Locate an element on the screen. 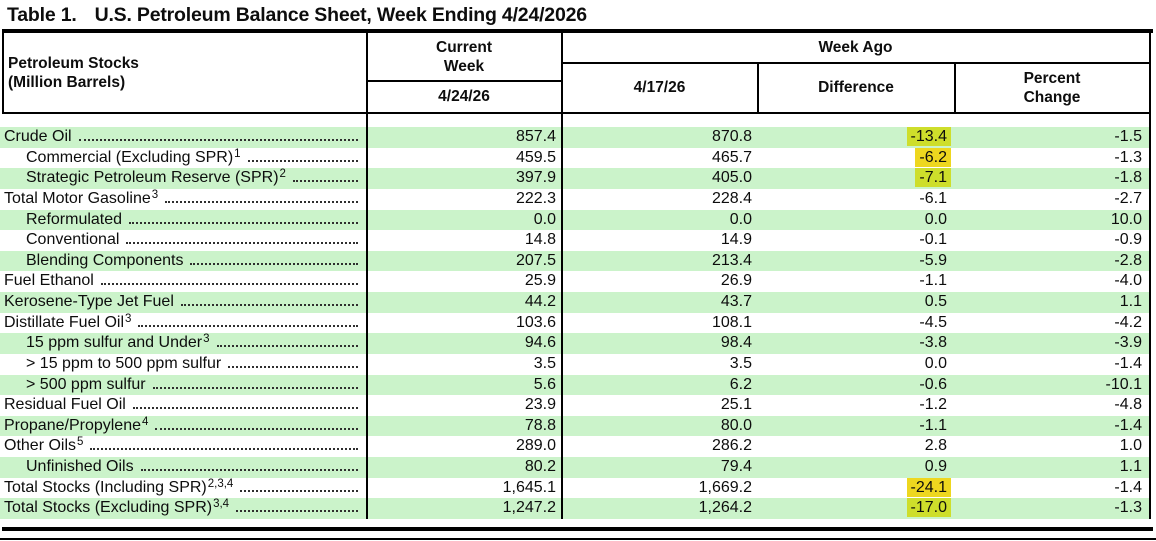  week-ago-value: 870.8 is located at coordinates (731, 136).